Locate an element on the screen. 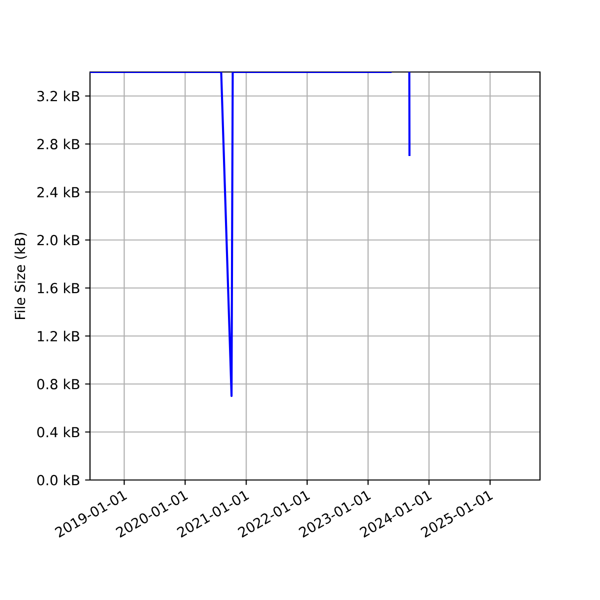 The height and width of the screenshot is (600, 600). y-axis-title: File Size (kB) is located at coordinates (20, 275).